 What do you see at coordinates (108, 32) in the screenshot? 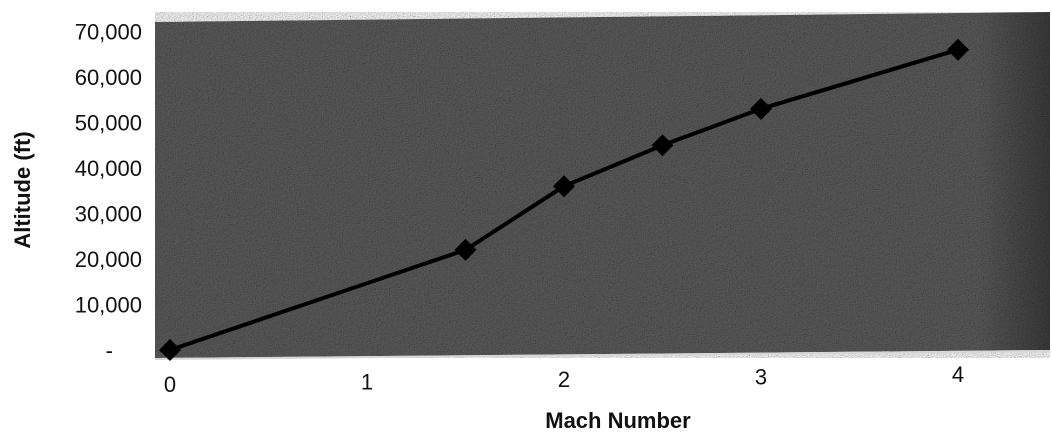
I see `y-tick-label: 70,000` at bounding box center [108, 32].